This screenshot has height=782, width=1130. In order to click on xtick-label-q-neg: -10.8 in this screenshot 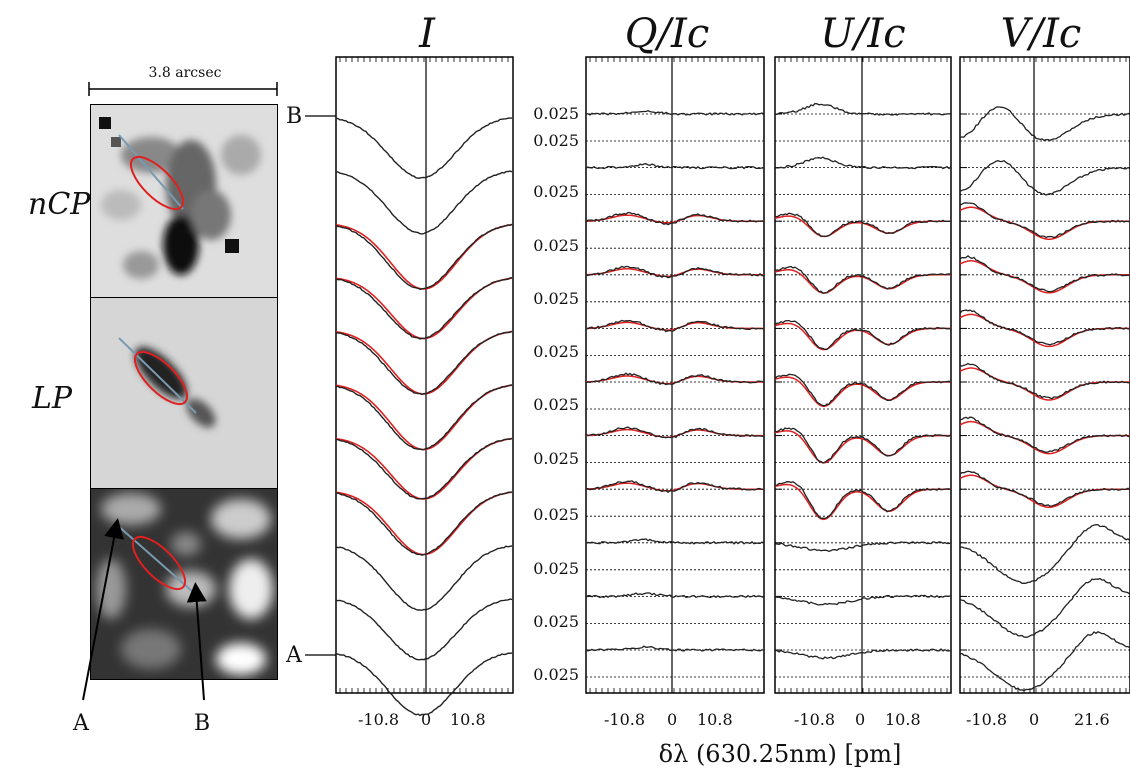, I will do `click(625, 719)`.